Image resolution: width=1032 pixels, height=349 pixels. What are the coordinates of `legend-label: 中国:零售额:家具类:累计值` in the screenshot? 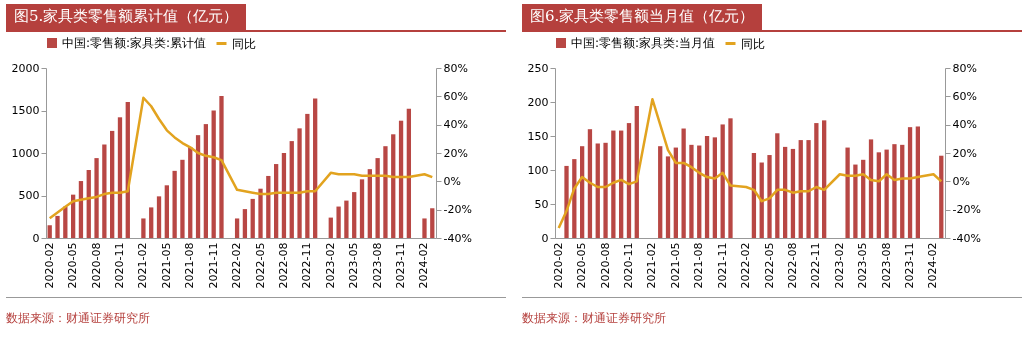 It's located at (134, 43).